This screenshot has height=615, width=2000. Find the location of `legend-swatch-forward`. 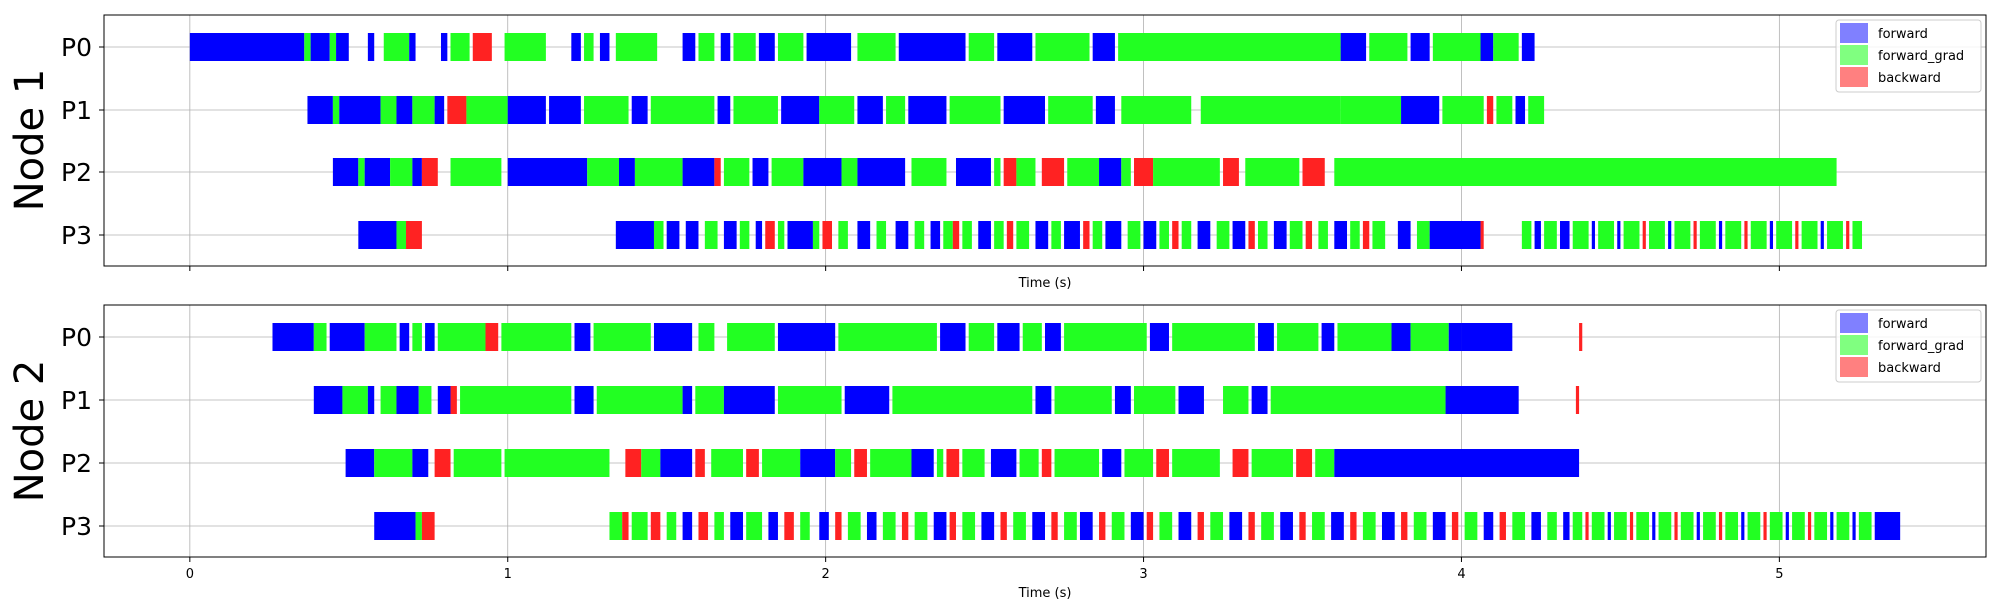

legend-swatch-forward is located at coordinates (1854, 323).